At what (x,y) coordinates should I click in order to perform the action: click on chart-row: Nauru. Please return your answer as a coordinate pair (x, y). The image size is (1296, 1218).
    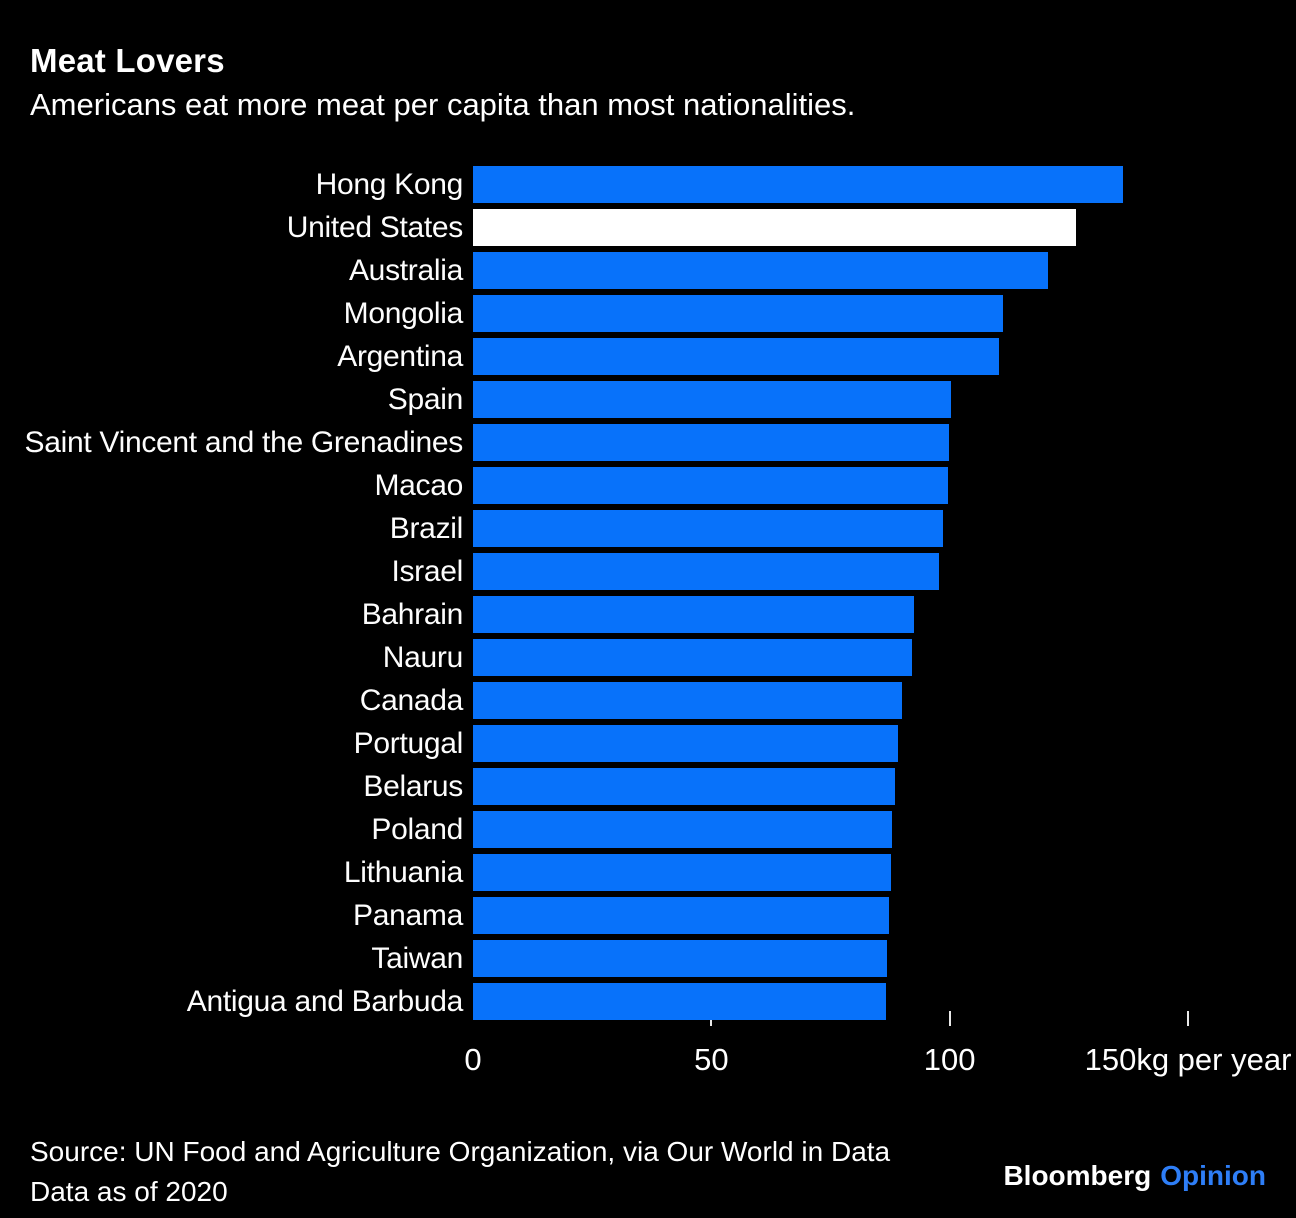
    Looking at the image, I should click on (648, 657).